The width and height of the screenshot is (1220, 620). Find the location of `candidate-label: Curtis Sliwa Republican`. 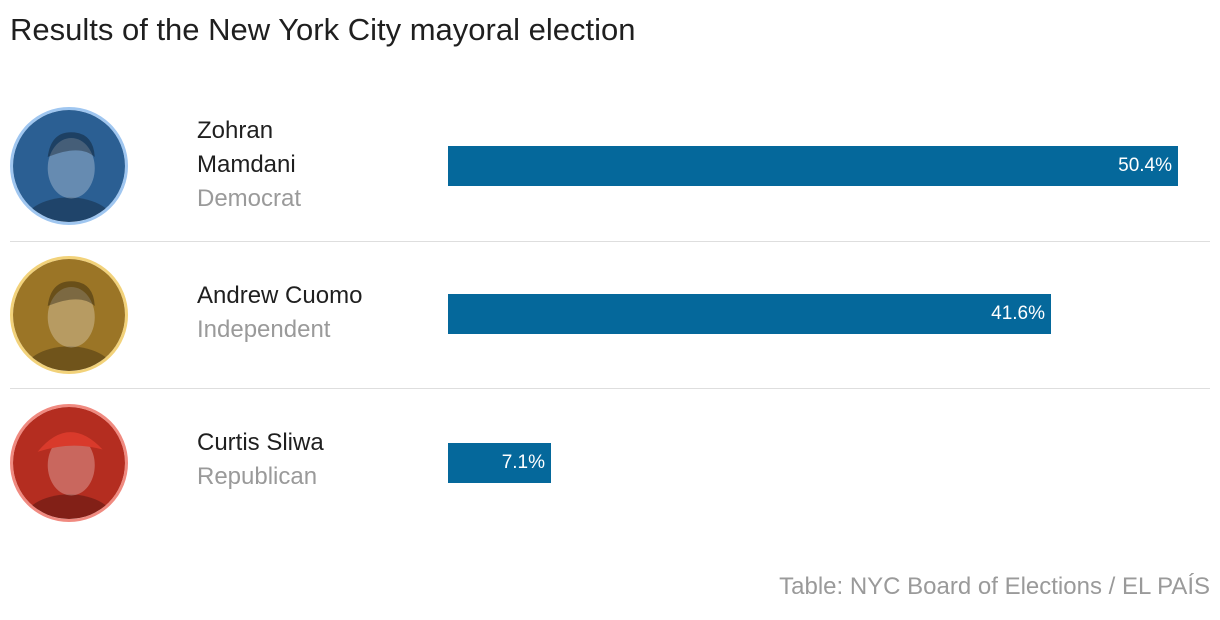

candidate-label: Curtis Sliwa Republican is located at coordinates (307, 460).